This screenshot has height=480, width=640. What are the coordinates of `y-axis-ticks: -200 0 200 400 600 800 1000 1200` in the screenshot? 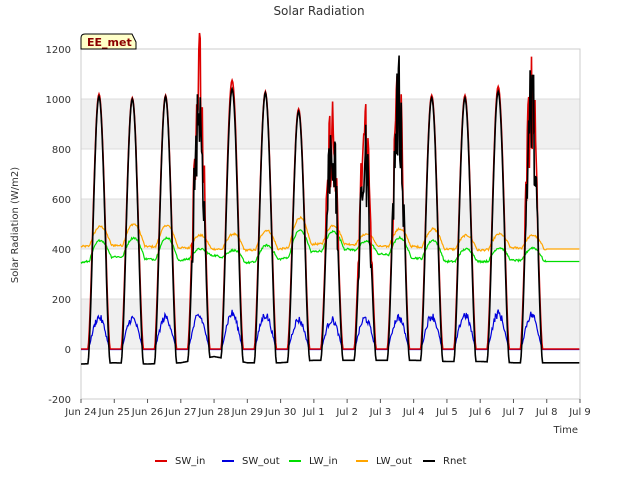 It's located at (58, 225).